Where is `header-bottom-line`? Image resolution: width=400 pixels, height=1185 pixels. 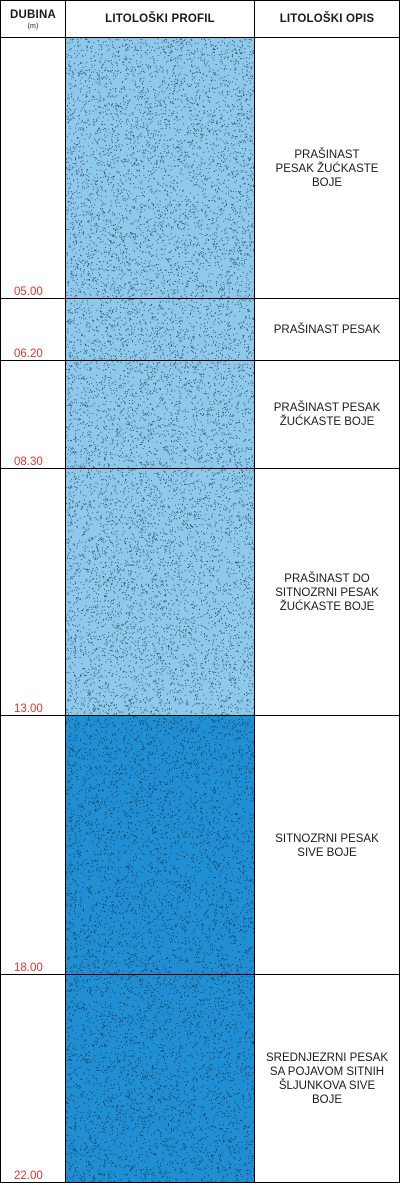
header-bottom-line is located at coordinates (200, 37).